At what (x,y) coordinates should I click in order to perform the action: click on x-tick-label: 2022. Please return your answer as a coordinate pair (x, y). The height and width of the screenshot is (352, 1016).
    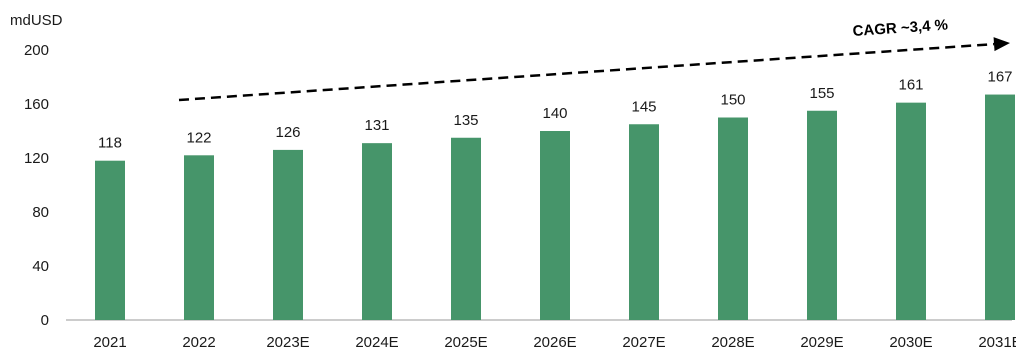
    Looking at the image, I should click on (198, 342).